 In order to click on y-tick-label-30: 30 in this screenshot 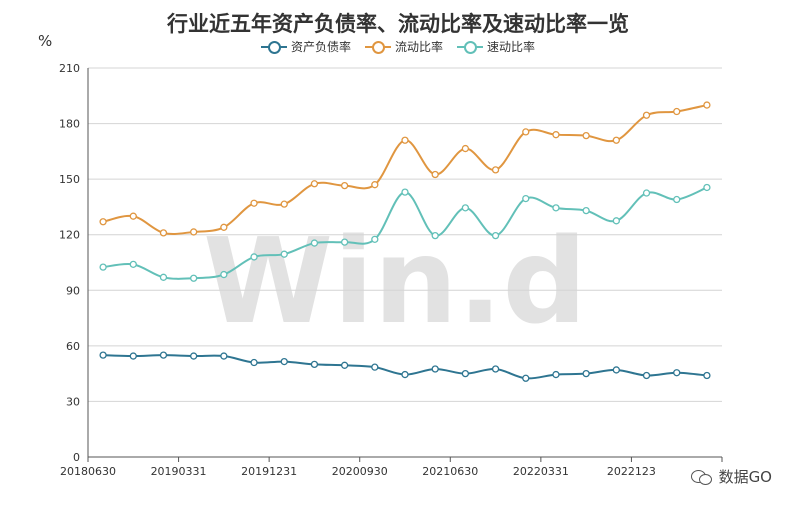, I will do `click(73, 401)`.